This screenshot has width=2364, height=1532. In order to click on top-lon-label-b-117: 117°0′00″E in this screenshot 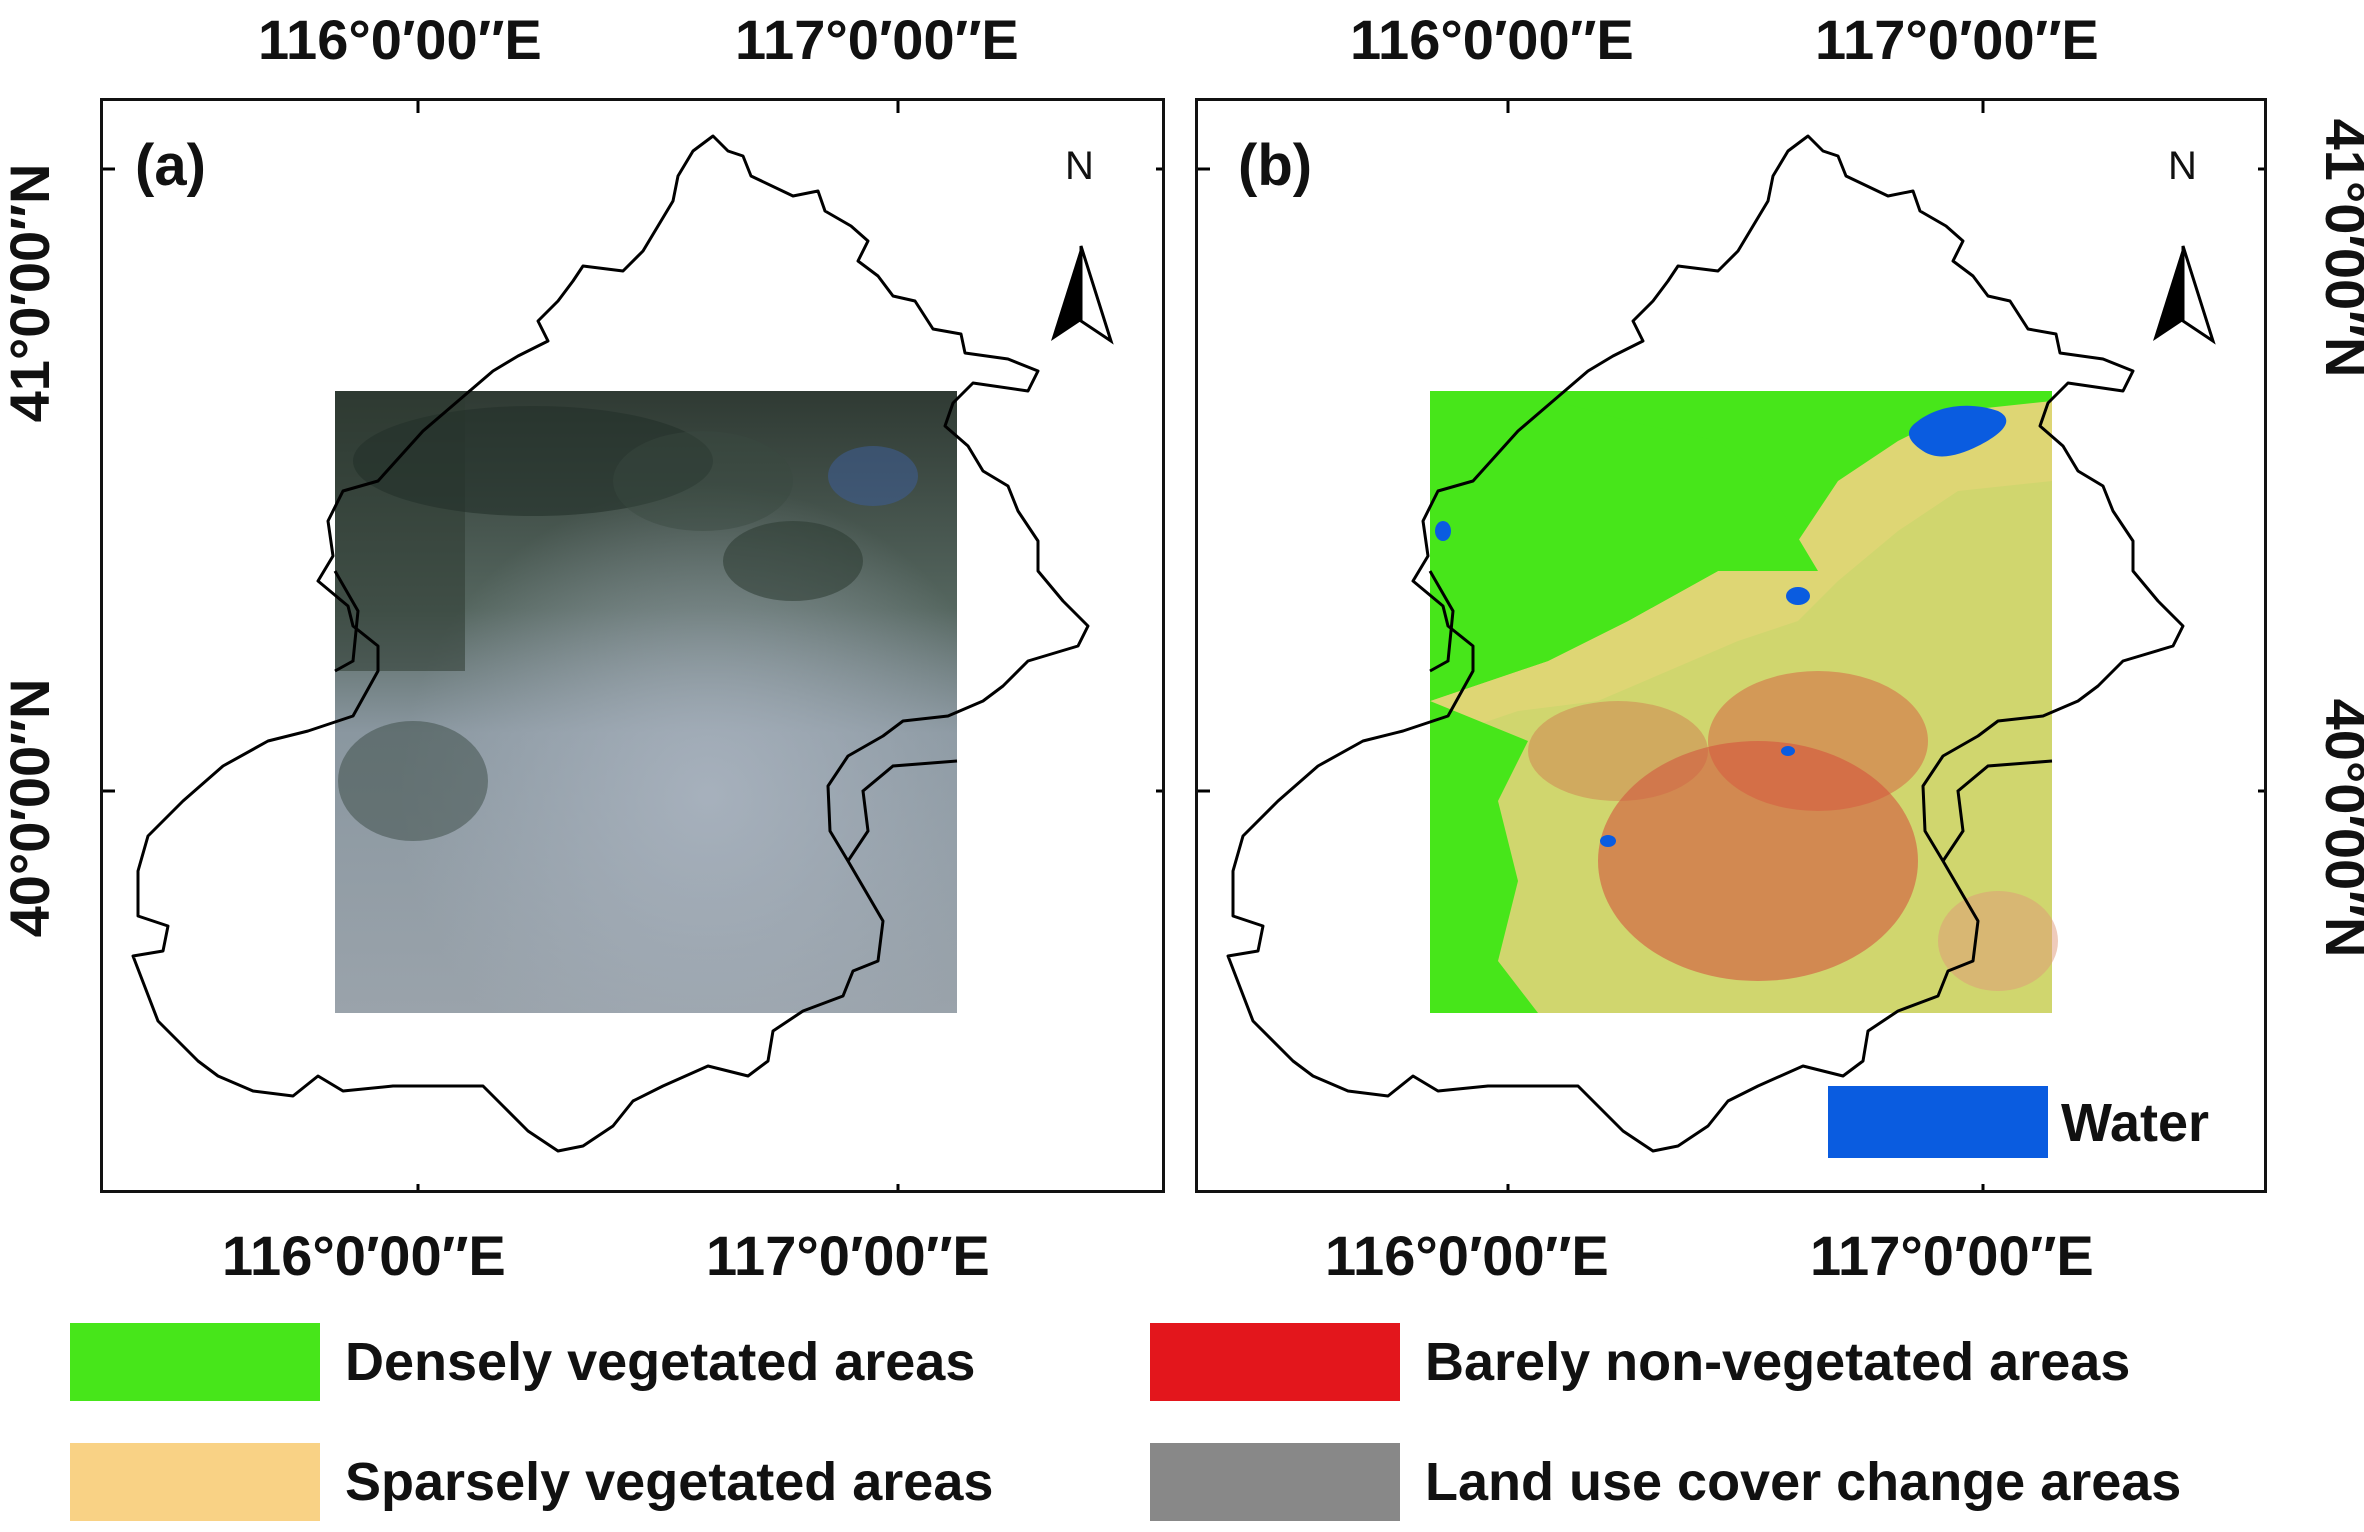, I will do `click(1957, 39)`.